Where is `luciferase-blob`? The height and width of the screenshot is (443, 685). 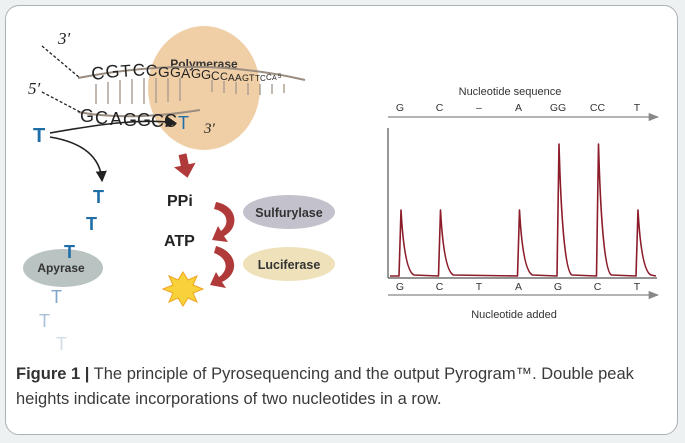
luciferase-blob is located at coordinates (289, 264).